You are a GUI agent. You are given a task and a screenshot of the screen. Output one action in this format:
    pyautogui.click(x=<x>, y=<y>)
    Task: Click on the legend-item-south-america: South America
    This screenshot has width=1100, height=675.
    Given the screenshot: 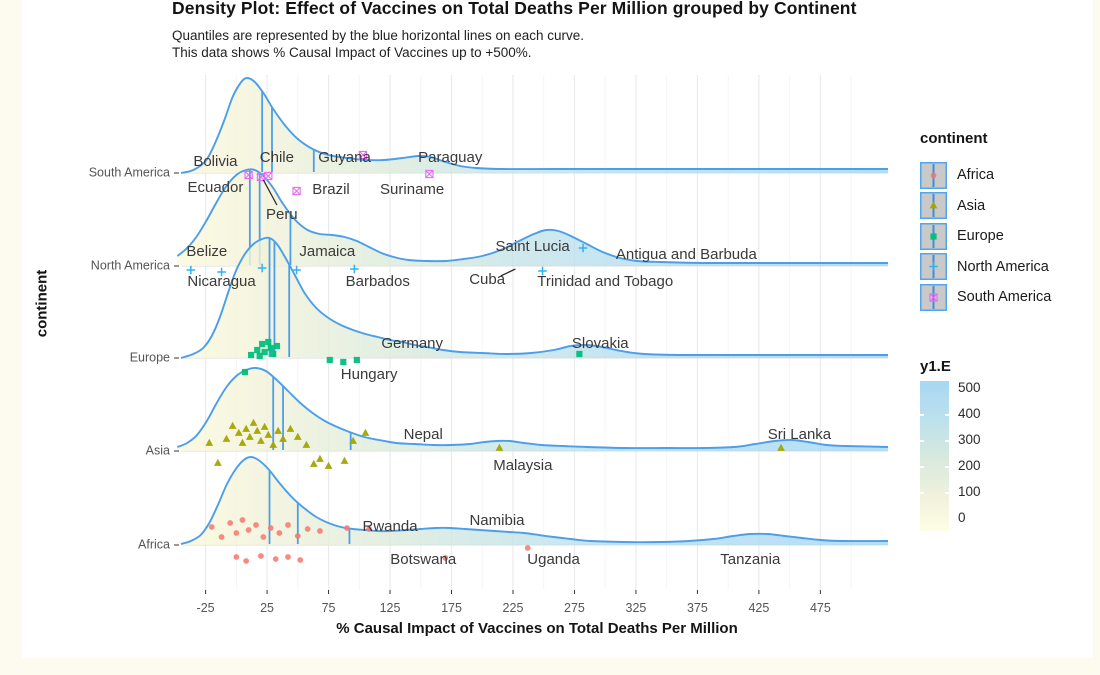 What is the action you would take?
    pyautogui.click(x=985, y=297)
    